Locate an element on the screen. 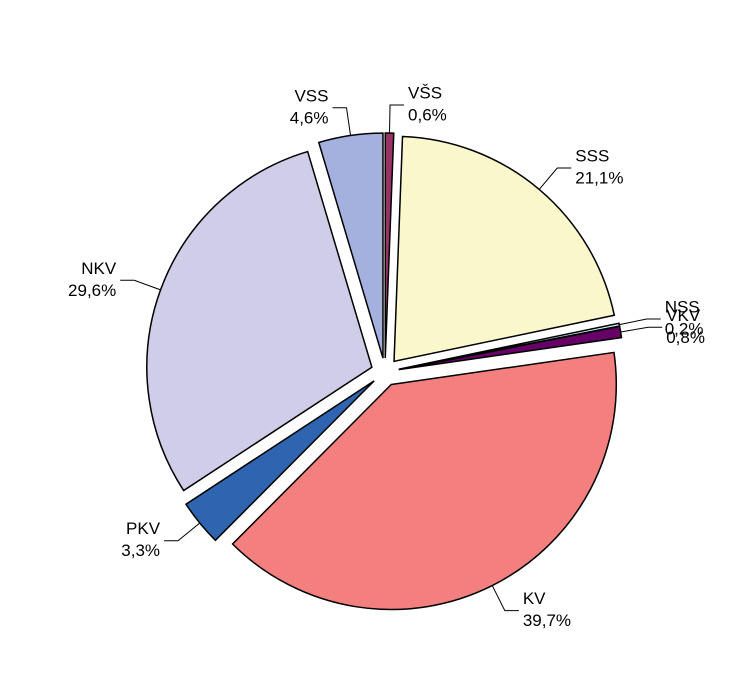 Image resolution: width=752 pixels, height=698 pixels. slice-label: NKV is located at coordinates (99, 268).